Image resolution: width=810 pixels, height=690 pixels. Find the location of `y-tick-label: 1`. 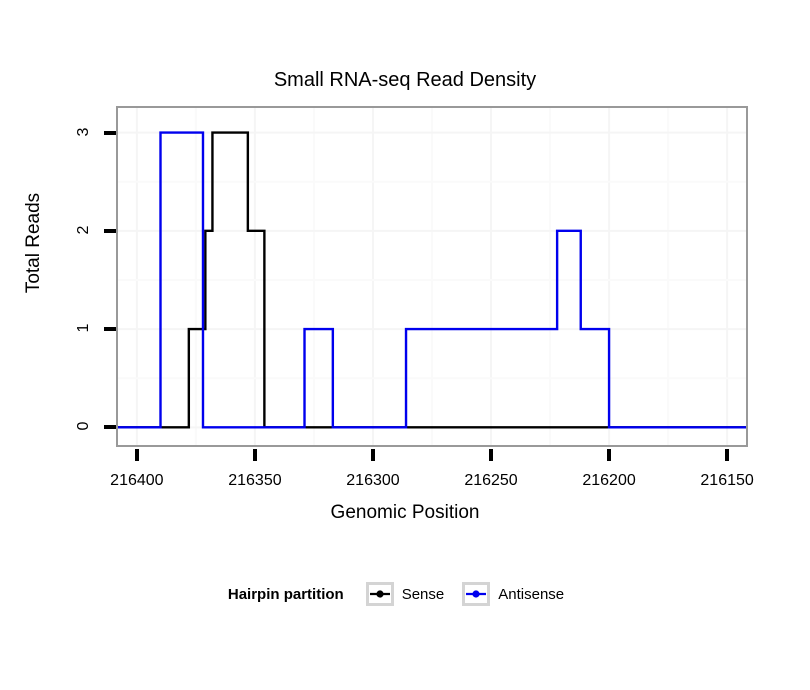

y-tick-label: 1 is located at coordinates (83, 328).